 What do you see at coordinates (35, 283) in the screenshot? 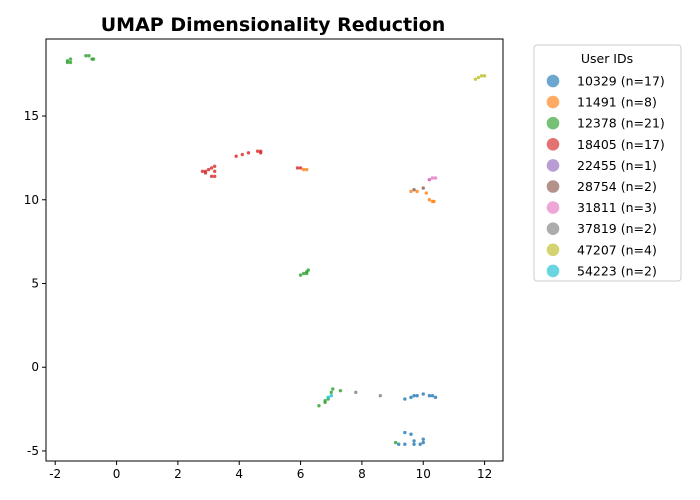
I see `y-tick-label: 5` at bounding box center [35, 283].